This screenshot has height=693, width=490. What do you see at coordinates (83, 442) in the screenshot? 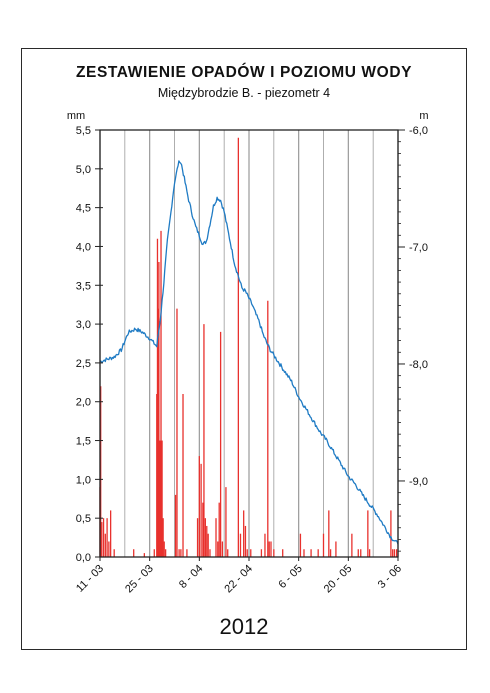
I see `left-axis-tick-label: 1,5` at bounding box center [83, 442].